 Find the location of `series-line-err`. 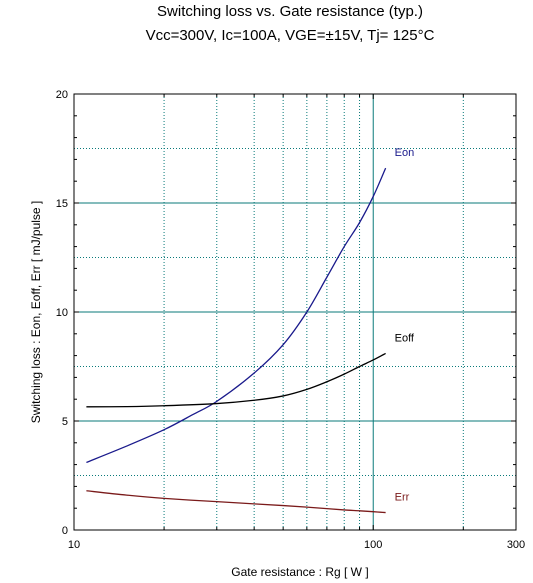

series-line-err is located at coordinates (236, 502).